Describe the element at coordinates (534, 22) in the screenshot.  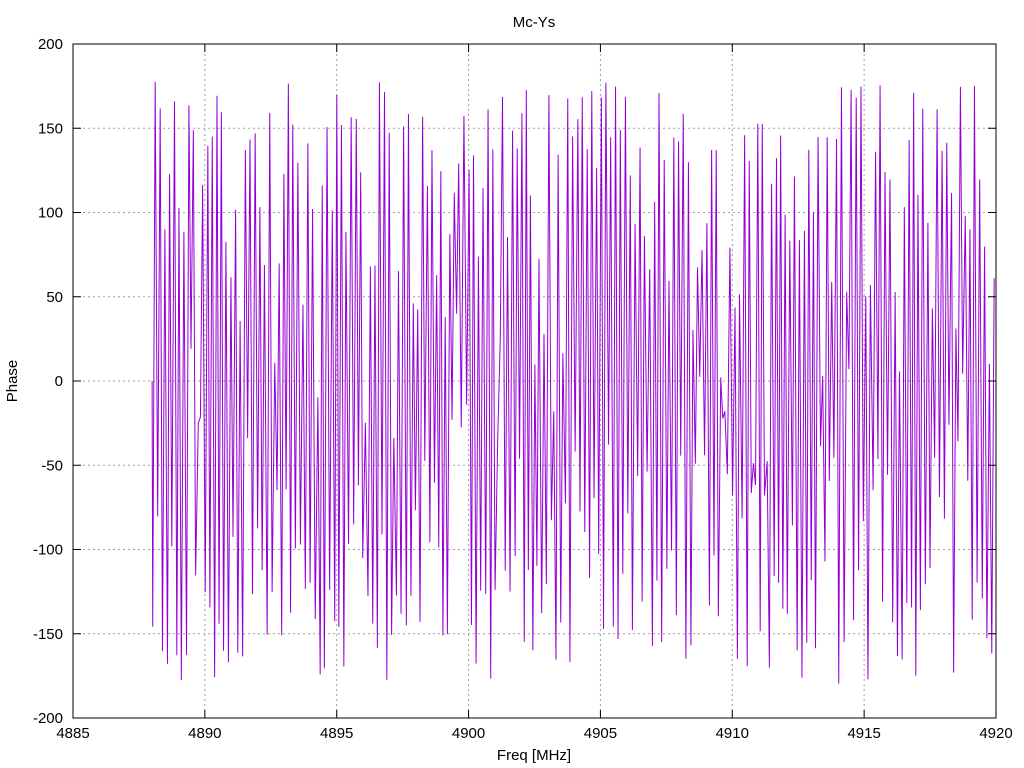
I see `chart-title: Mc-Ys` at that location.